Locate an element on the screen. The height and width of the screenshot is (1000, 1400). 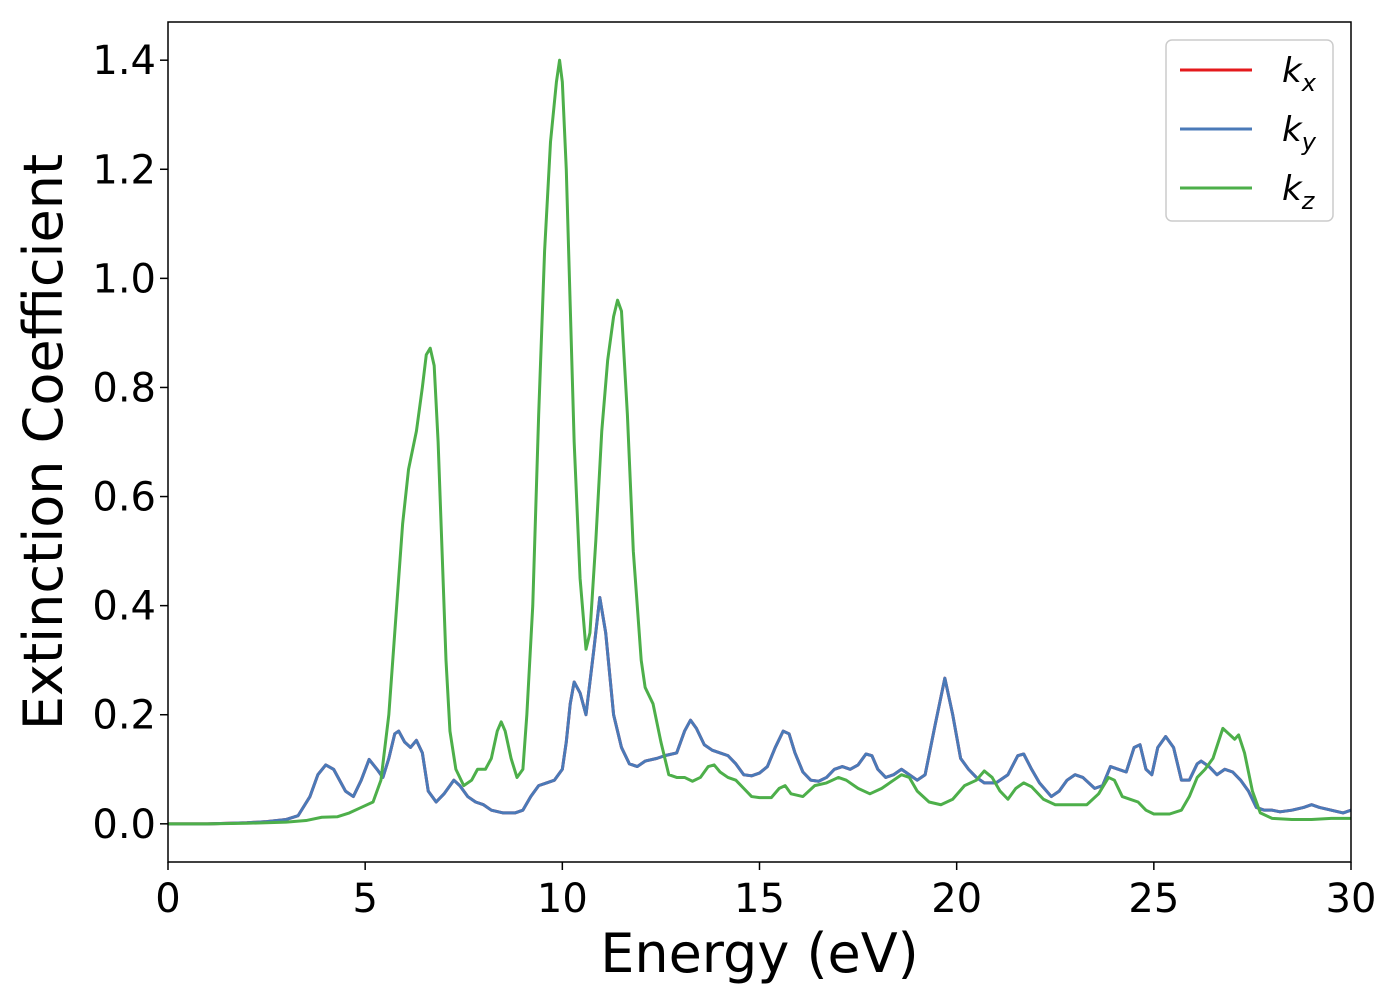
y-tick-label: 0.8 is located at coordinates (124, 388).